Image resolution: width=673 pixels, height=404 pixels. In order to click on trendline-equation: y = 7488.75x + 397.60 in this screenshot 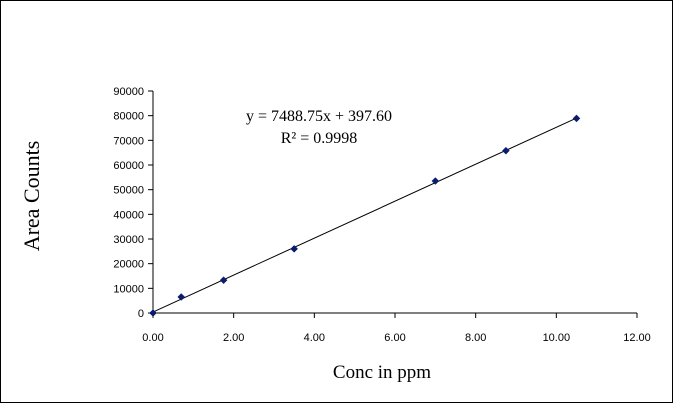, I will do `click(319, 116)`.